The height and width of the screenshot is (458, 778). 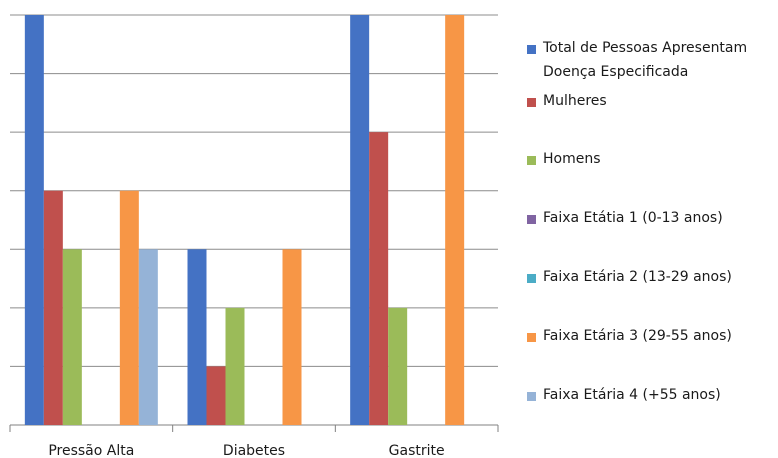 I want to click on legend-item: Faixa Etátia 1 (0-13 anos), so click(x=625, y=220).